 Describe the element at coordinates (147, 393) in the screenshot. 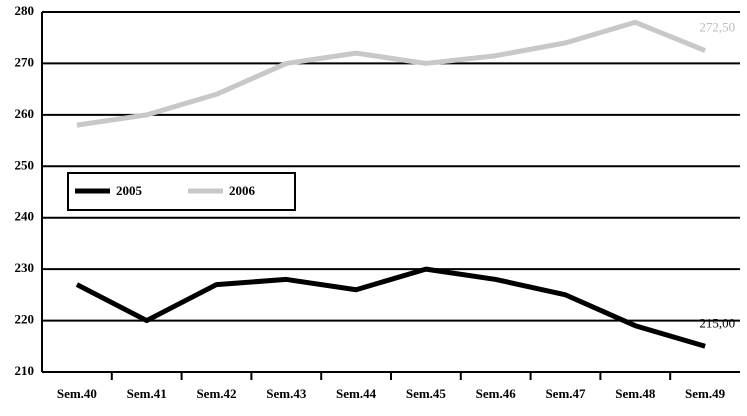

I see `x-tick-label: Sem.41` at that location.